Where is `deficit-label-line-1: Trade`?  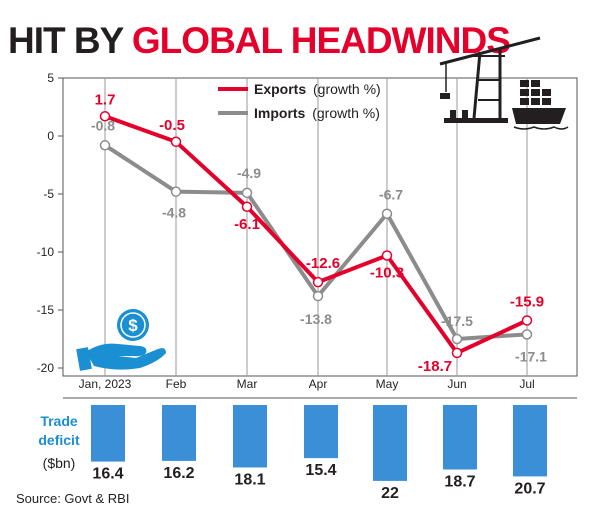 deficit-label-line-1: Trade is located at coordinates (59, 421).